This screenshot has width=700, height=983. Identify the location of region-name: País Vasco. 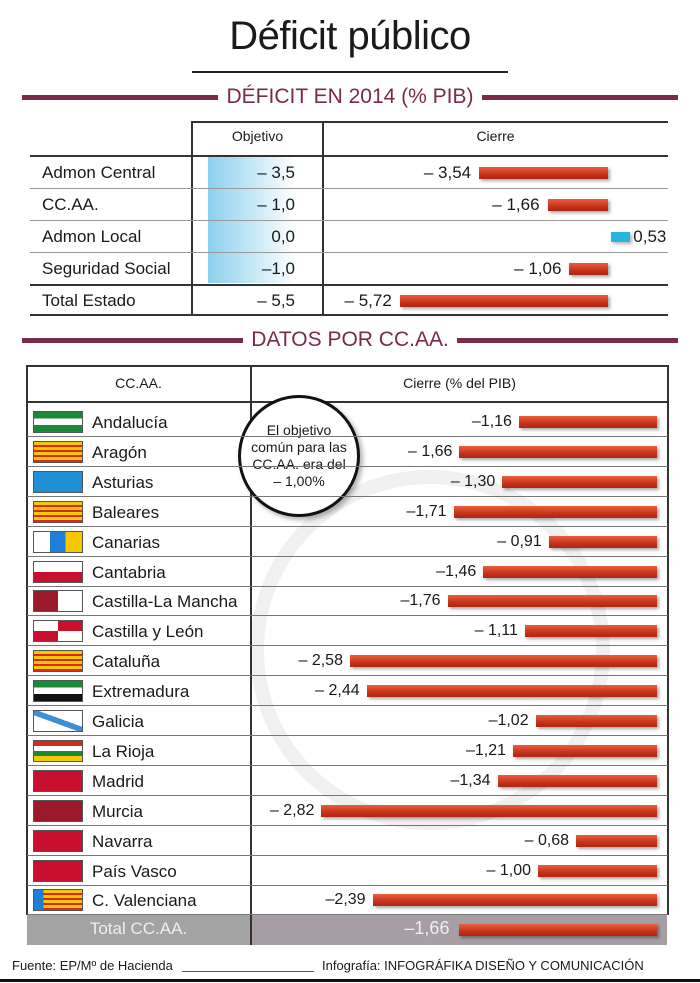
(134, 871).